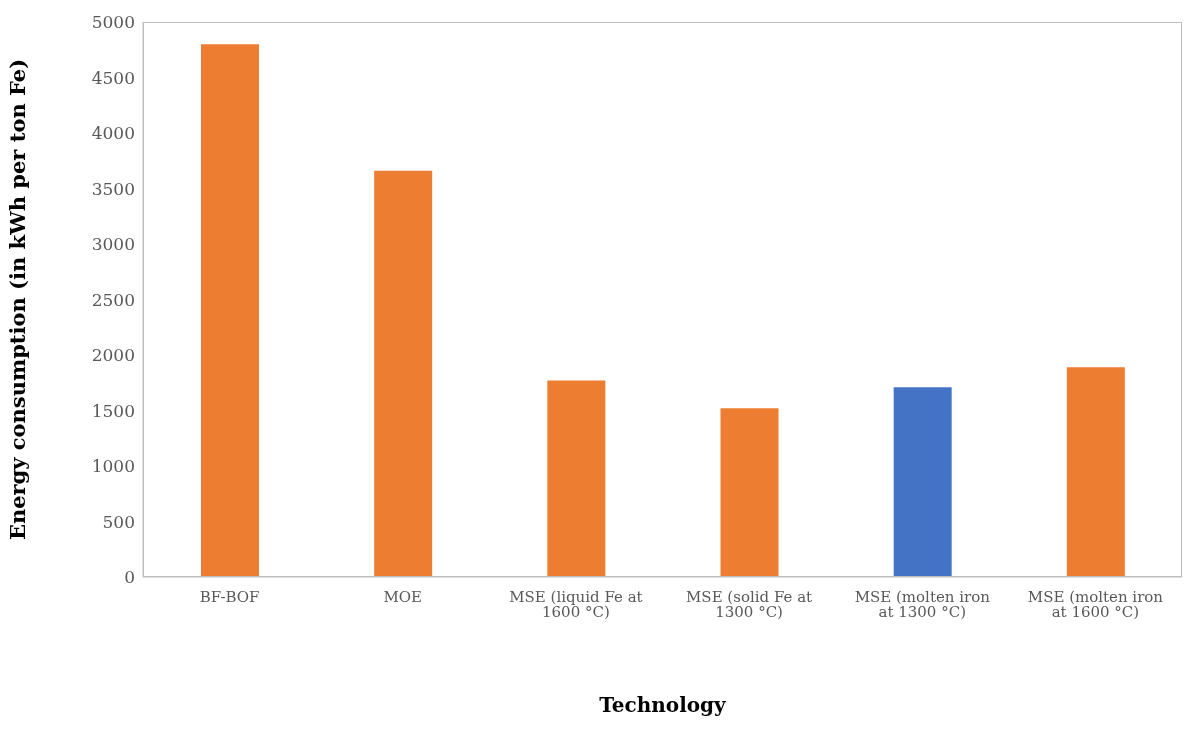 This screenshot has width=1194, height=734. I want to click on y-tick-label: 1000, so click(113, 466).